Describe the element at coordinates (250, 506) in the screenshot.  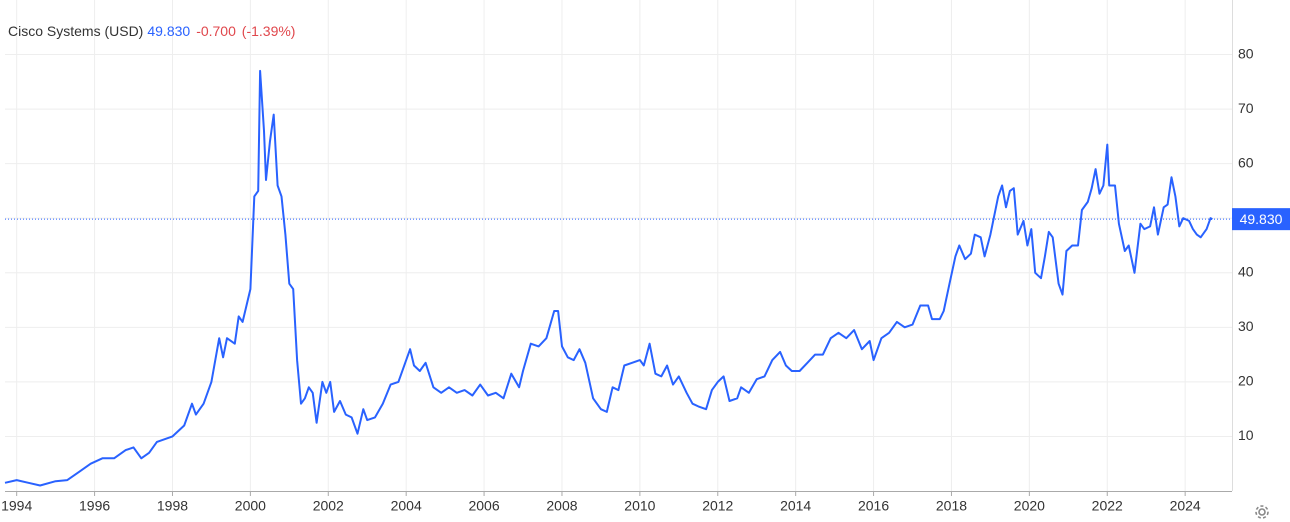
I see `x-tick-label: 2000` at that location.